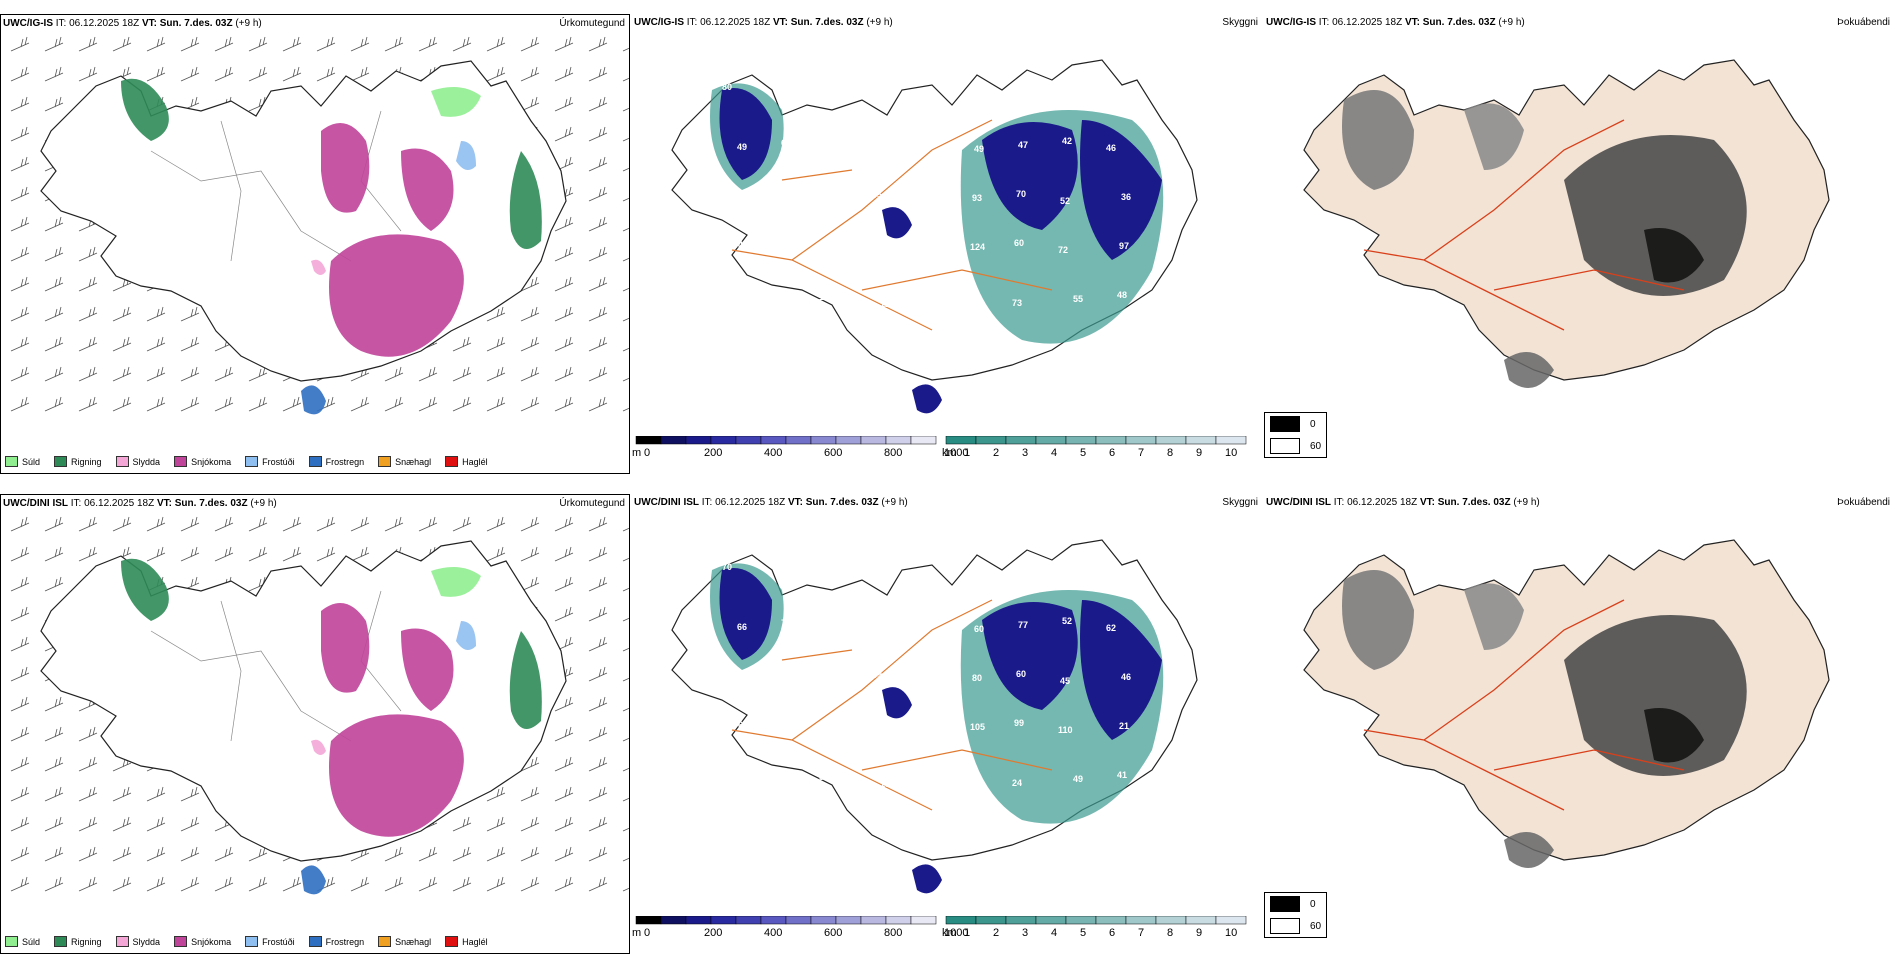 Image resolution: width=1900 pixels, height=954 pixels. What do you see at coordinates (734, 354) in the screenshot?
I see `visibility-label: 81` at bounding box center [734, 354].